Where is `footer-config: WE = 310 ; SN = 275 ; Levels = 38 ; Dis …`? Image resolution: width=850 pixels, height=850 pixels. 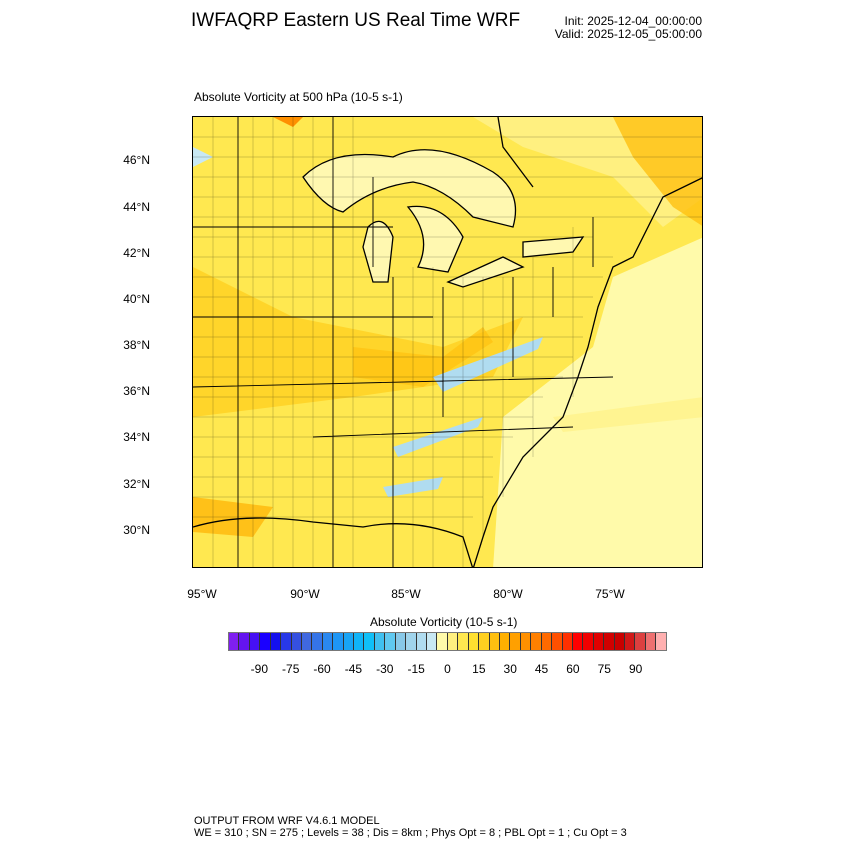
footer-config: WE = 310 ; SN = 275 ; Levels = 38 ; Dis … is located at coordinates (410, 833).